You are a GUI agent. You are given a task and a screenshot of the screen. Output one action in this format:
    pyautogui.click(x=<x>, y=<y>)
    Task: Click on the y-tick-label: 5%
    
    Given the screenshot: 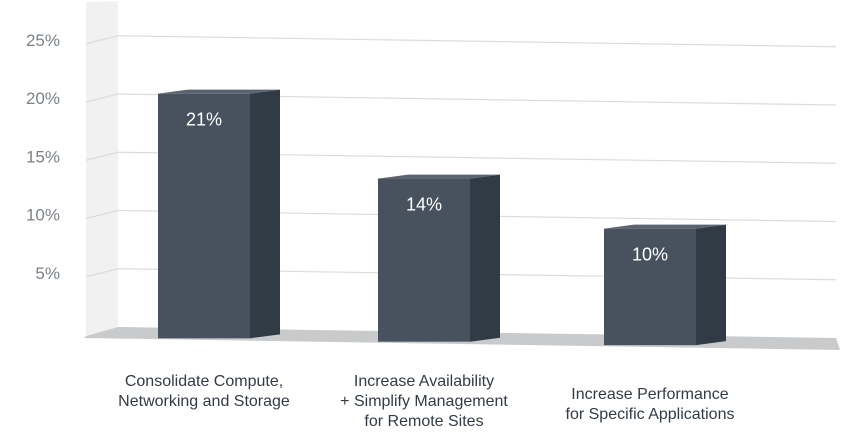 What is the action you would take?
    pyautogui.click(x=47, y=273)
    